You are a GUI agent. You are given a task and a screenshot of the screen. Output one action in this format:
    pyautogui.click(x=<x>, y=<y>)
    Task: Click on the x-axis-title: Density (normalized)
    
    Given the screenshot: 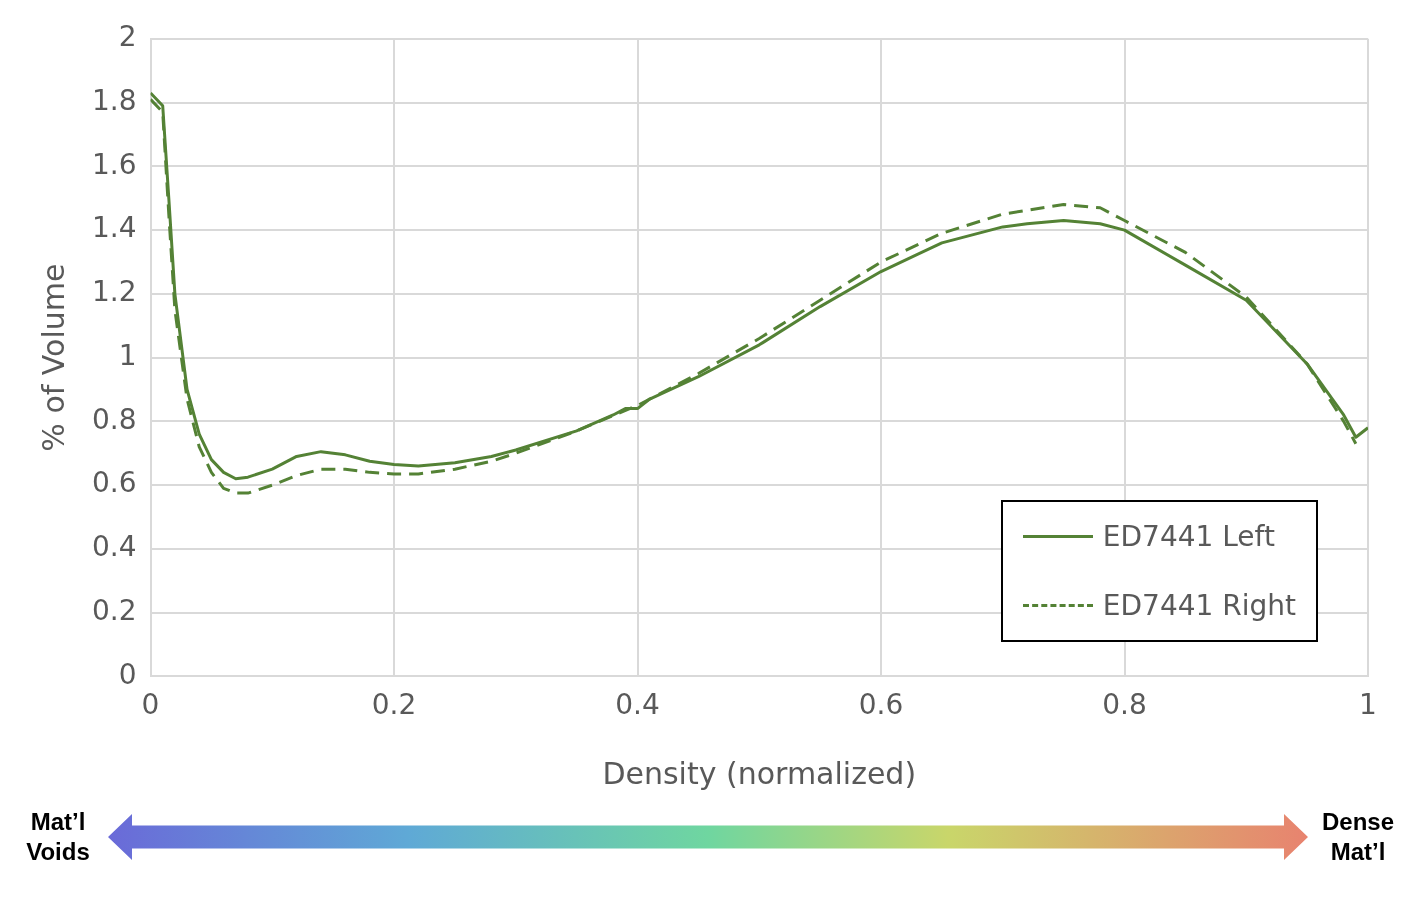 What is the action you would take?
    pyautogui.click(x=759, y=773)
    